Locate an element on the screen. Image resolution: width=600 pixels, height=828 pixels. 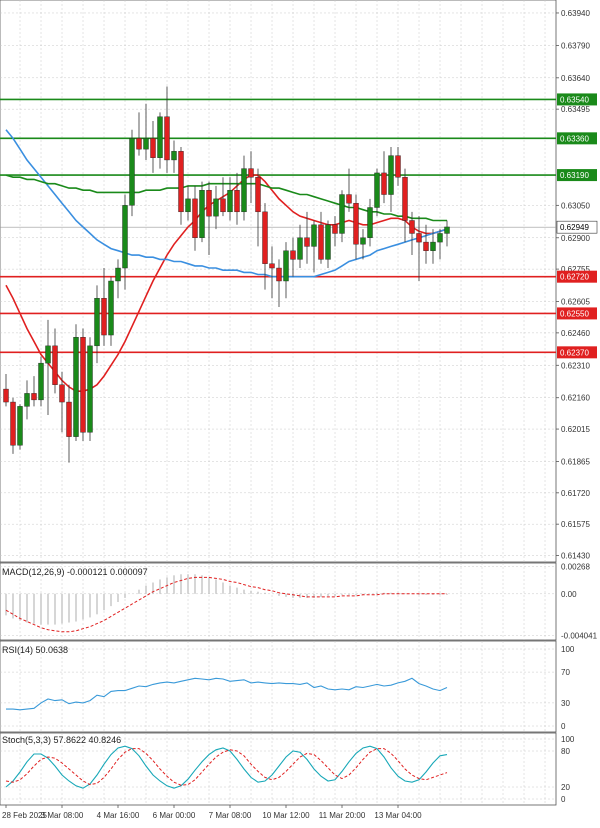
stoch-tick-label: 100 is located at coordinates (568, 739).